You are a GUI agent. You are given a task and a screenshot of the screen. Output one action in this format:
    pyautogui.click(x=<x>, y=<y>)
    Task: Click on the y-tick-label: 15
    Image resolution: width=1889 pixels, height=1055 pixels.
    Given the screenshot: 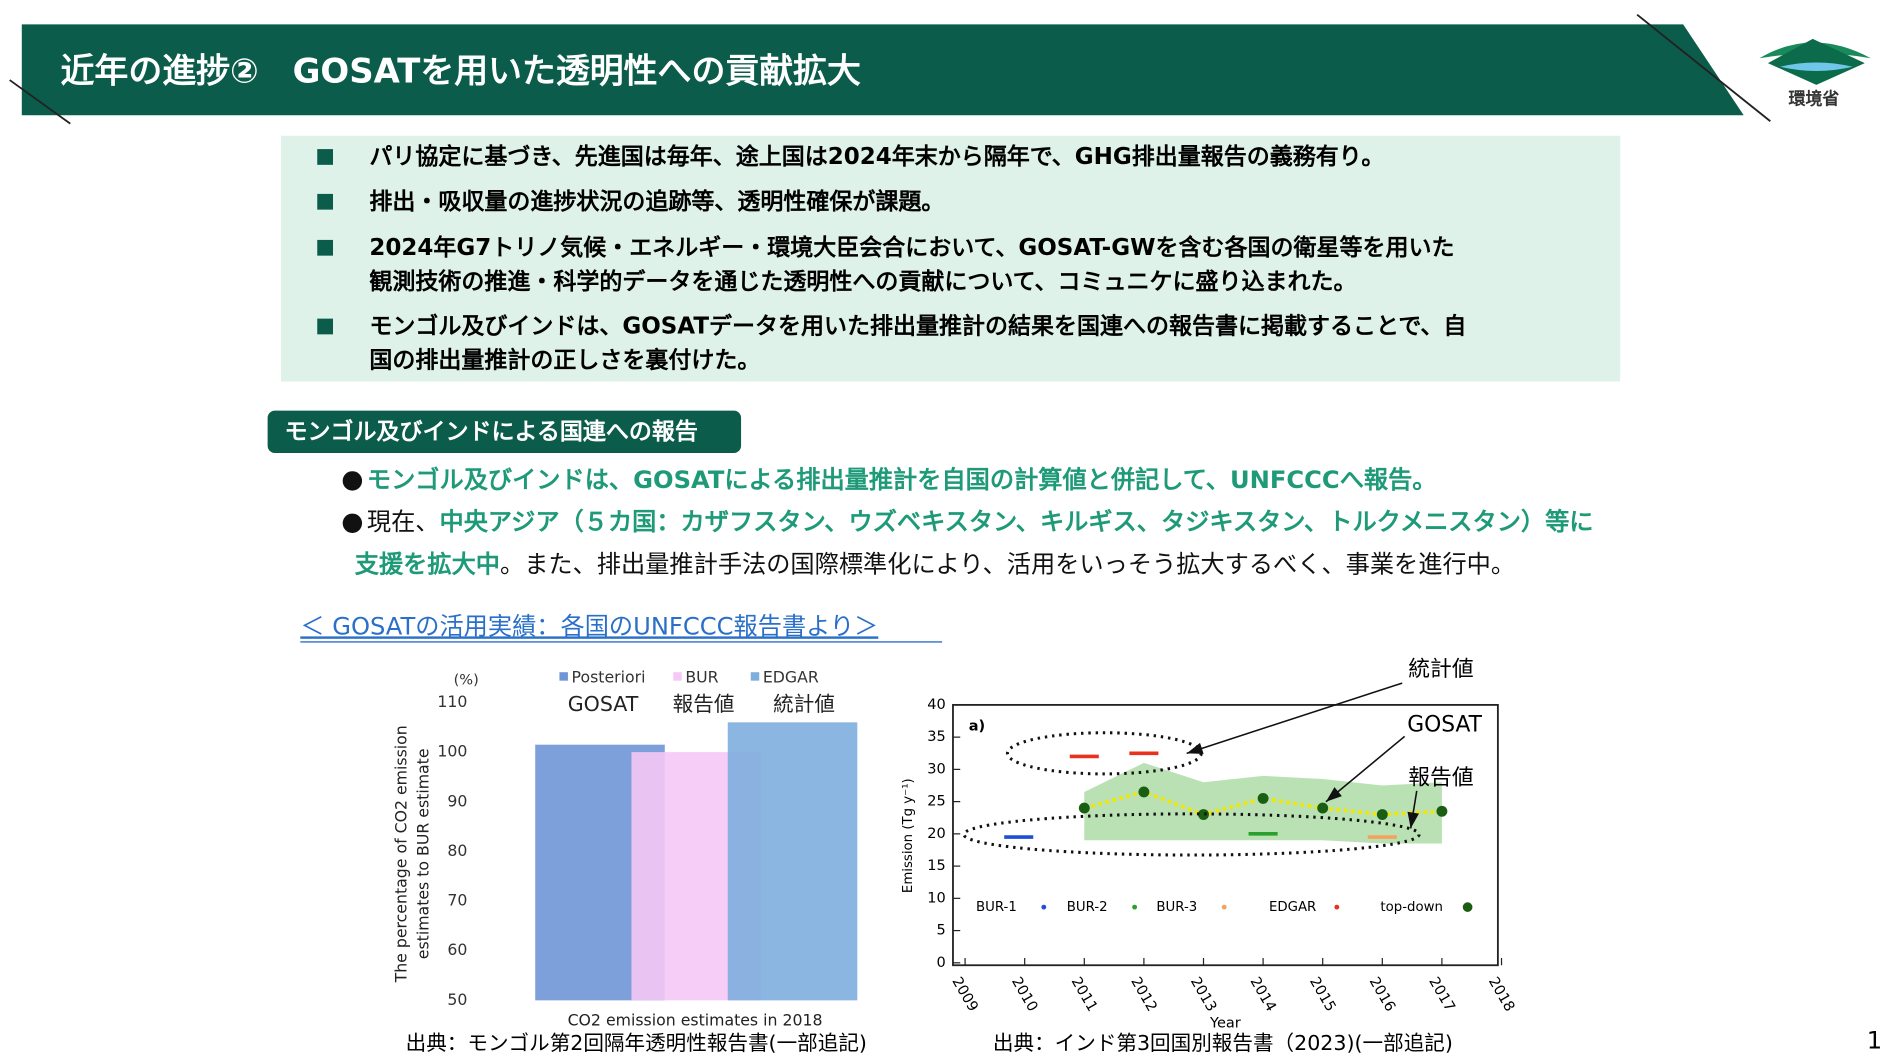 What is the action you would take?
    pyautogui.click(x=936, y=866)
    